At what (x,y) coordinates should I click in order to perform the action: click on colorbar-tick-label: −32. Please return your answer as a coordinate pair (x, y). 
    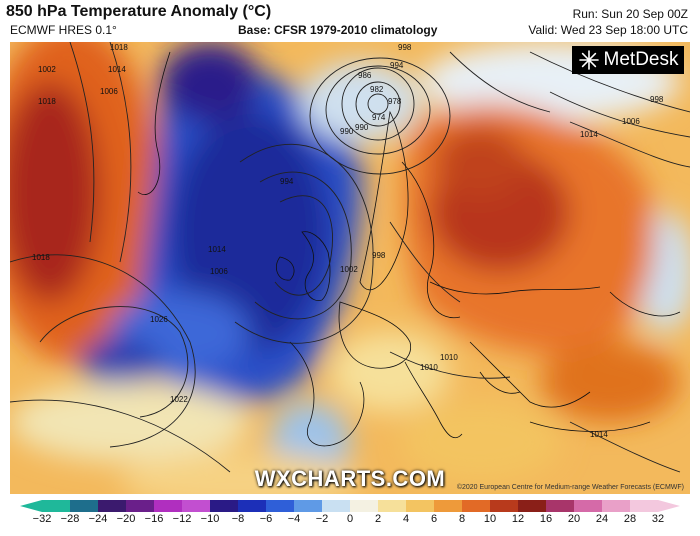
    Looking at the image, I should click on (42, 519).